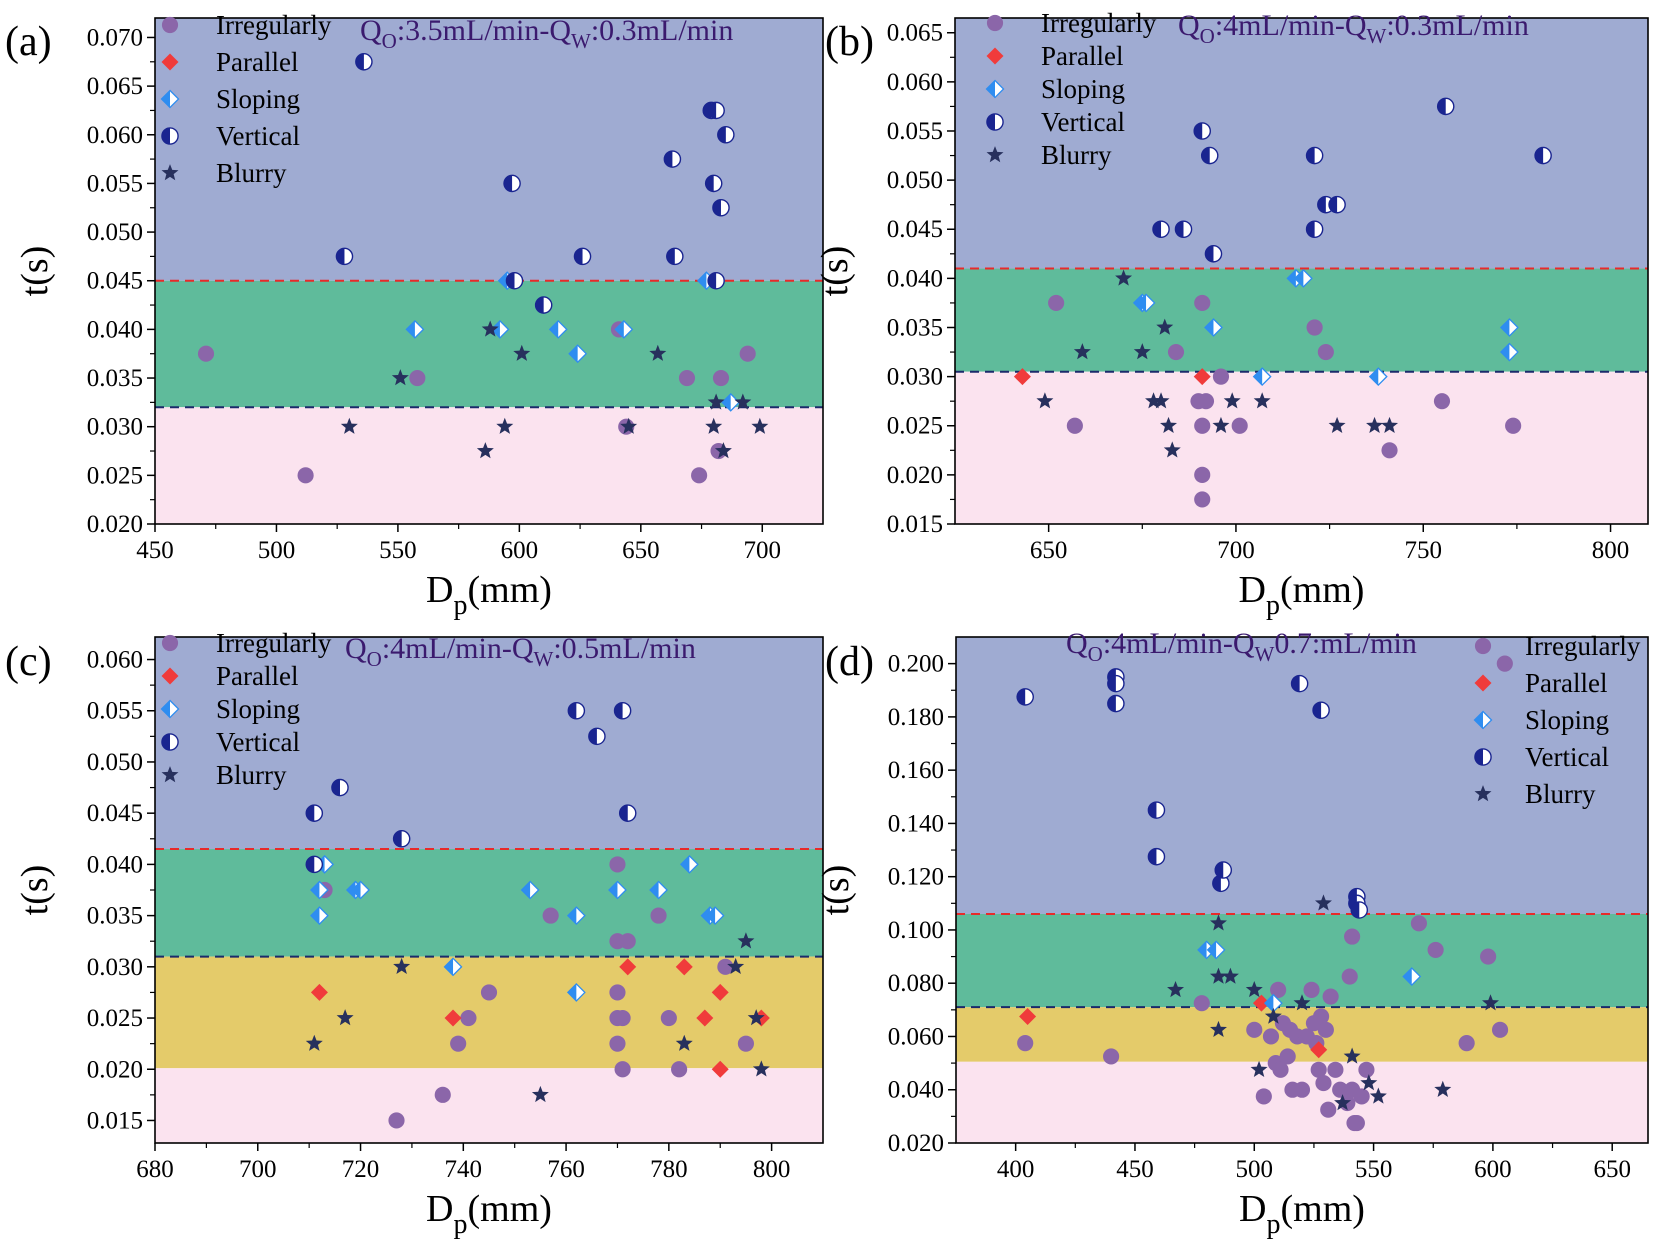 Image resolution: width=1662 pixels, height=1249 pixels. Describe the element at coordinates (1566, 683) in the screenshot. I see `legend-label-parallel: Parallel` at that location.